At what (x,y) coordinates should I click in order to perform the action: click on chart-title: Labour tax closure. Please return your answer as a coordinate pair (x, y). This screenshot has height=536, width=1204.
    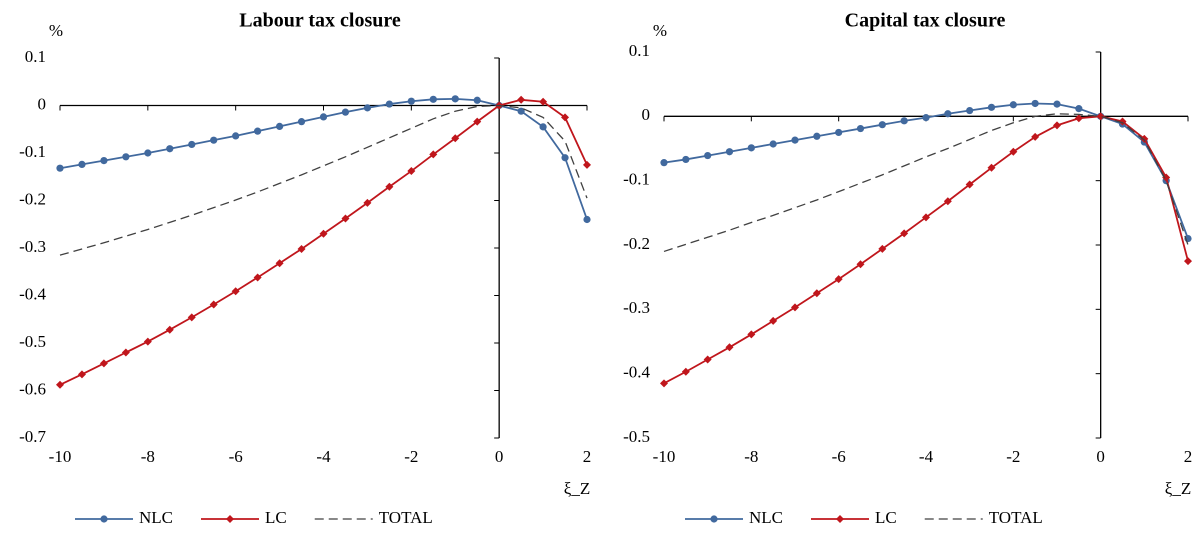
    Looking at the image, I should click on (320, 21).